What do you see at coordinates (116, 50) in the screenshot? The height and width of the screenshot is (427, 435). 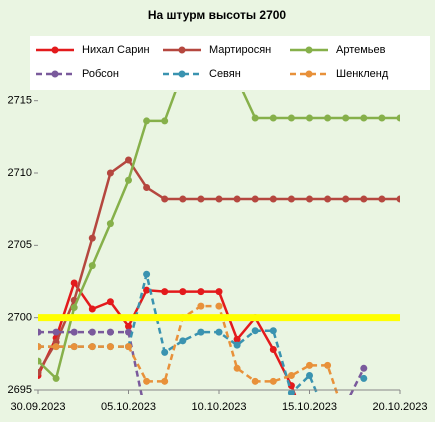 I see `legend-label: Нихал Сарин` at bounding box center [116, 50].